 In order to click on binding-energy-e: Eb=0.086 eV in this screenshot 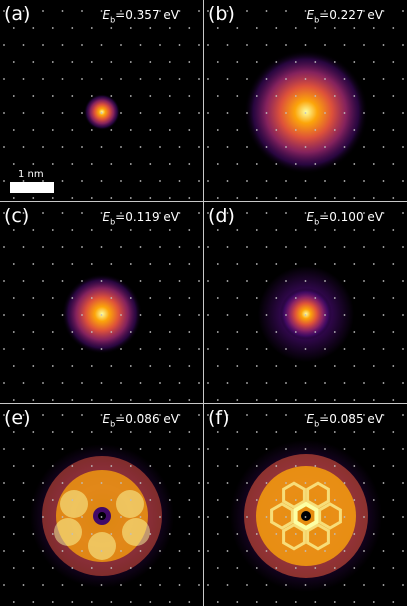, I will do `click(141, 421)`.